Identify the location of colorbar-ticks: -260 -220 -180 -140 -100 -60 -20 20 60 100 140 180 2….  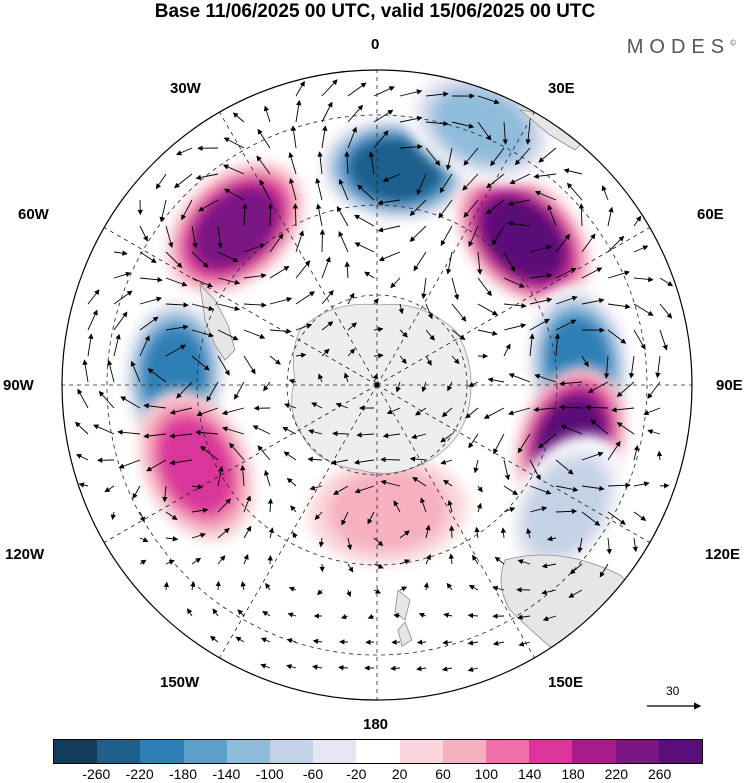
(375, 774).